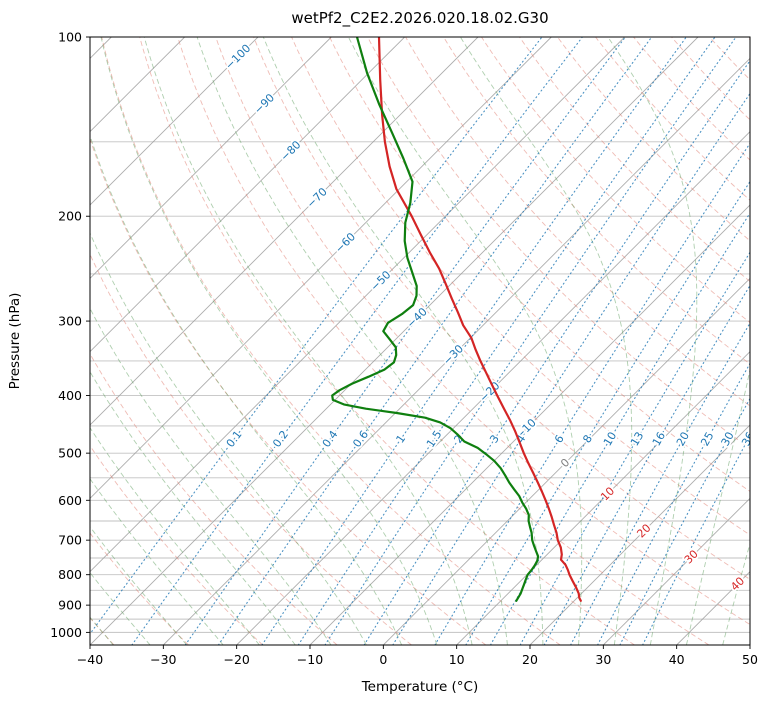  I want to click on x-tick-label: −10, so click(310, 659).